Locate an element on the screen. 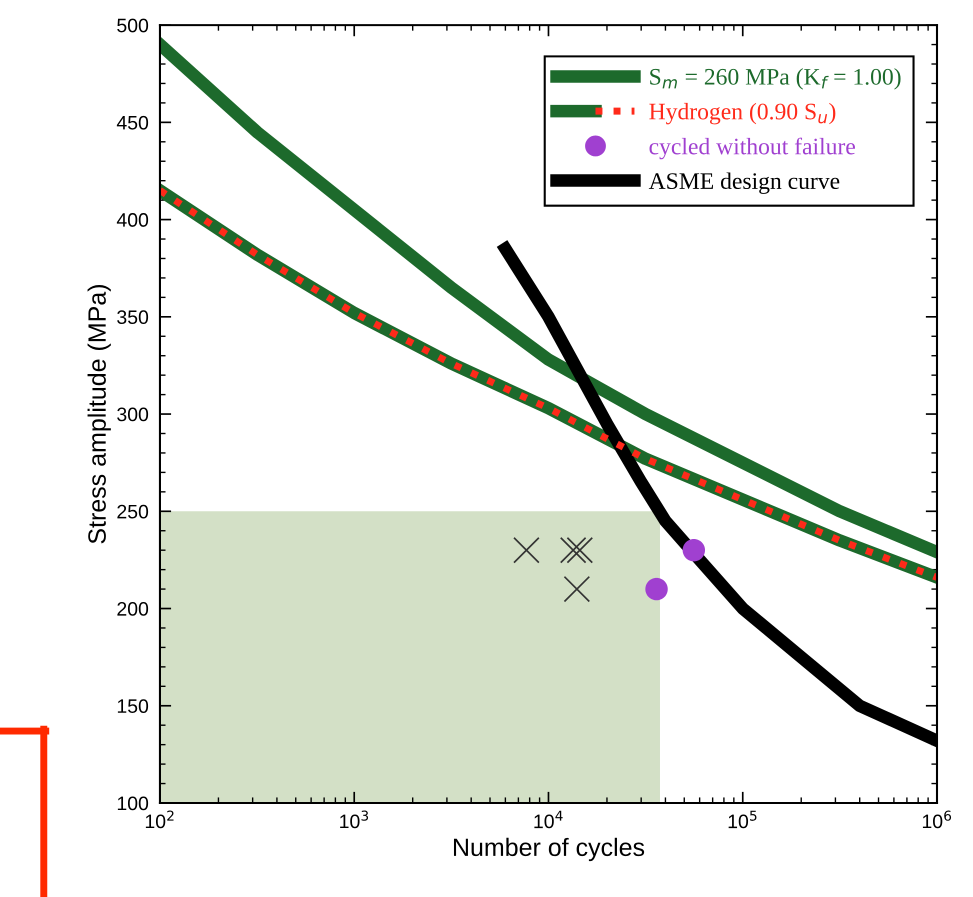 The image size is (973, 897). y-tick-label: 150 is located at coordinates (133, 706).